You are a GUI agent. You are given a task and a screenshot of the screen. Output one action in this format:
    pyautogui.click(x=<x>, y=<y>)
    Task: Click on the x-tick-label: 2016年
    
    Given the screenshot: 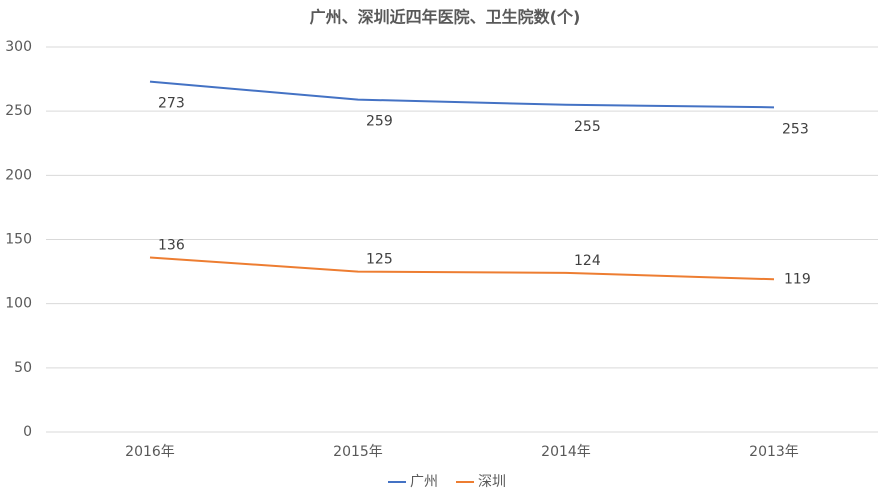 What is the action you would take?
    pyautogui.click(x=150, y=452)
    